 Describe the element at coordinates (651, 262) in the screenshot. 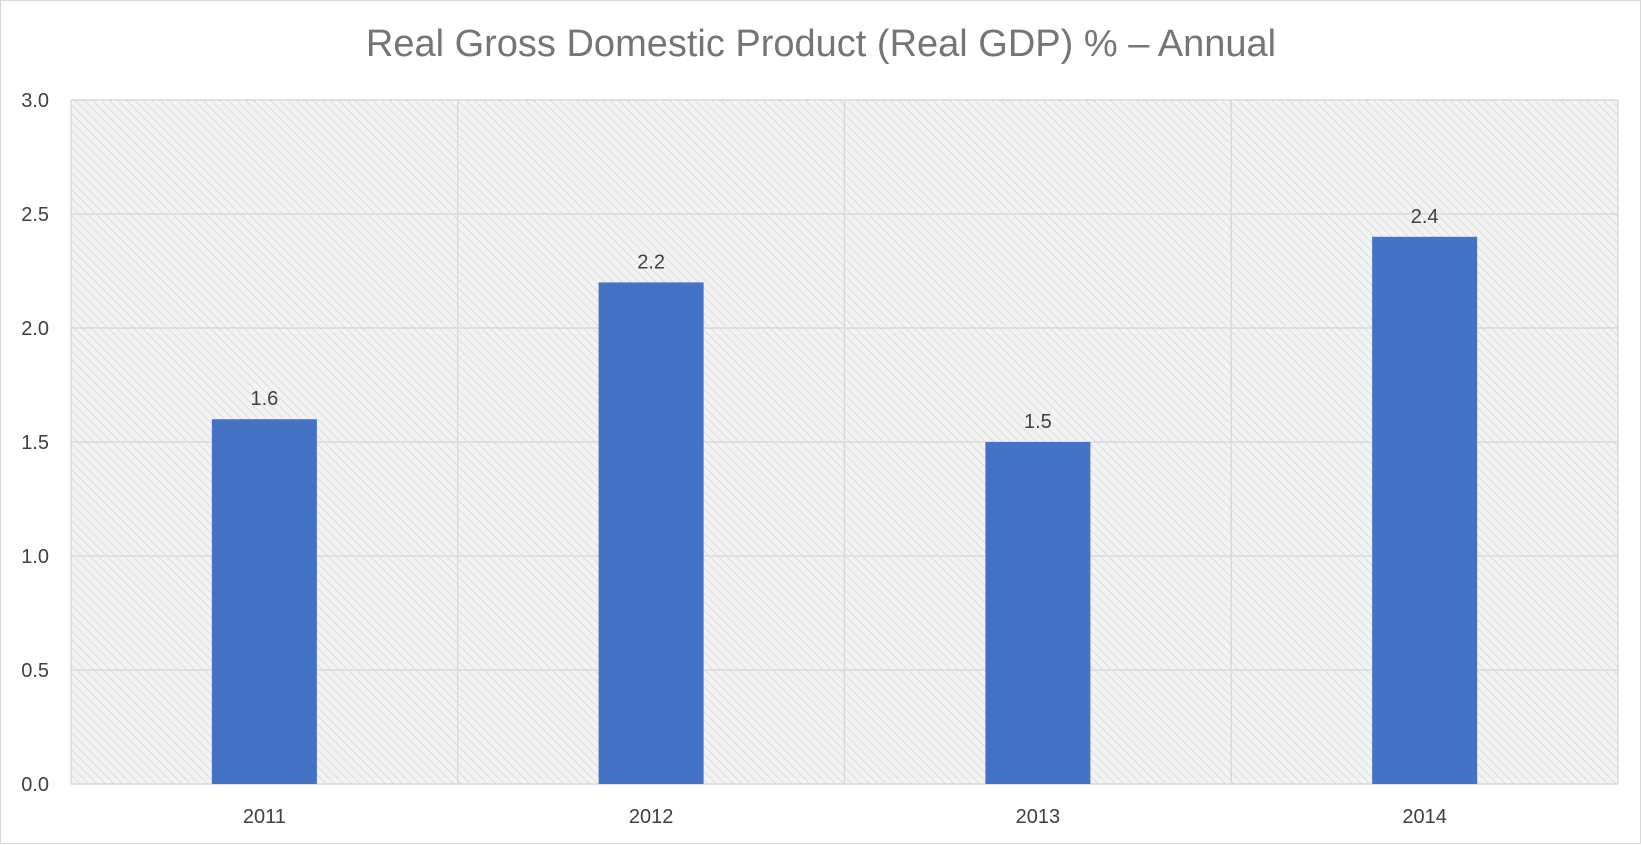

I see `data-label-2012: 2.2` at that location.